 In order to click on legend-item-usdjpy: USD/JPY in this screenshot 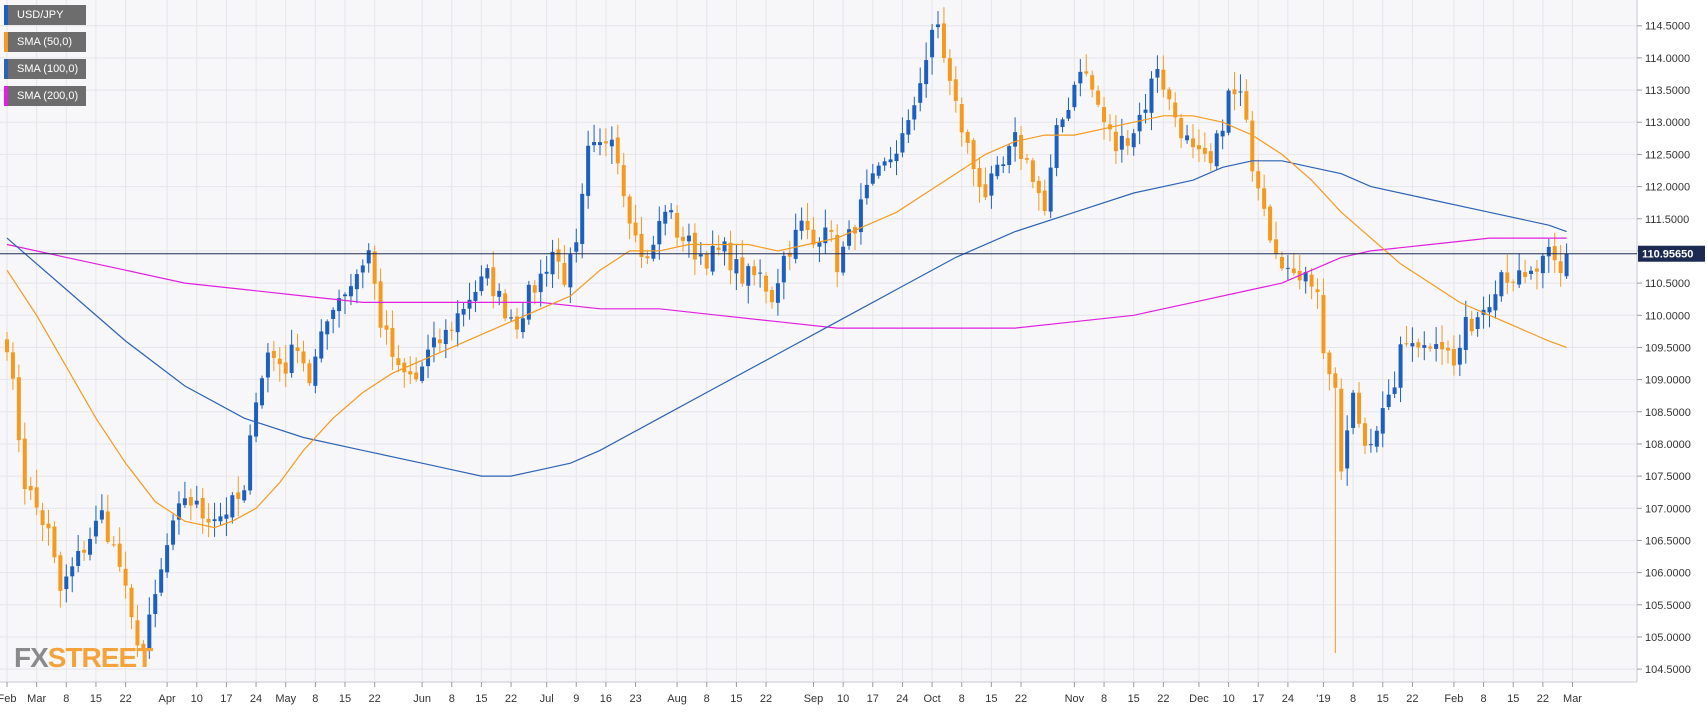, I will do `click(45, 15)`.